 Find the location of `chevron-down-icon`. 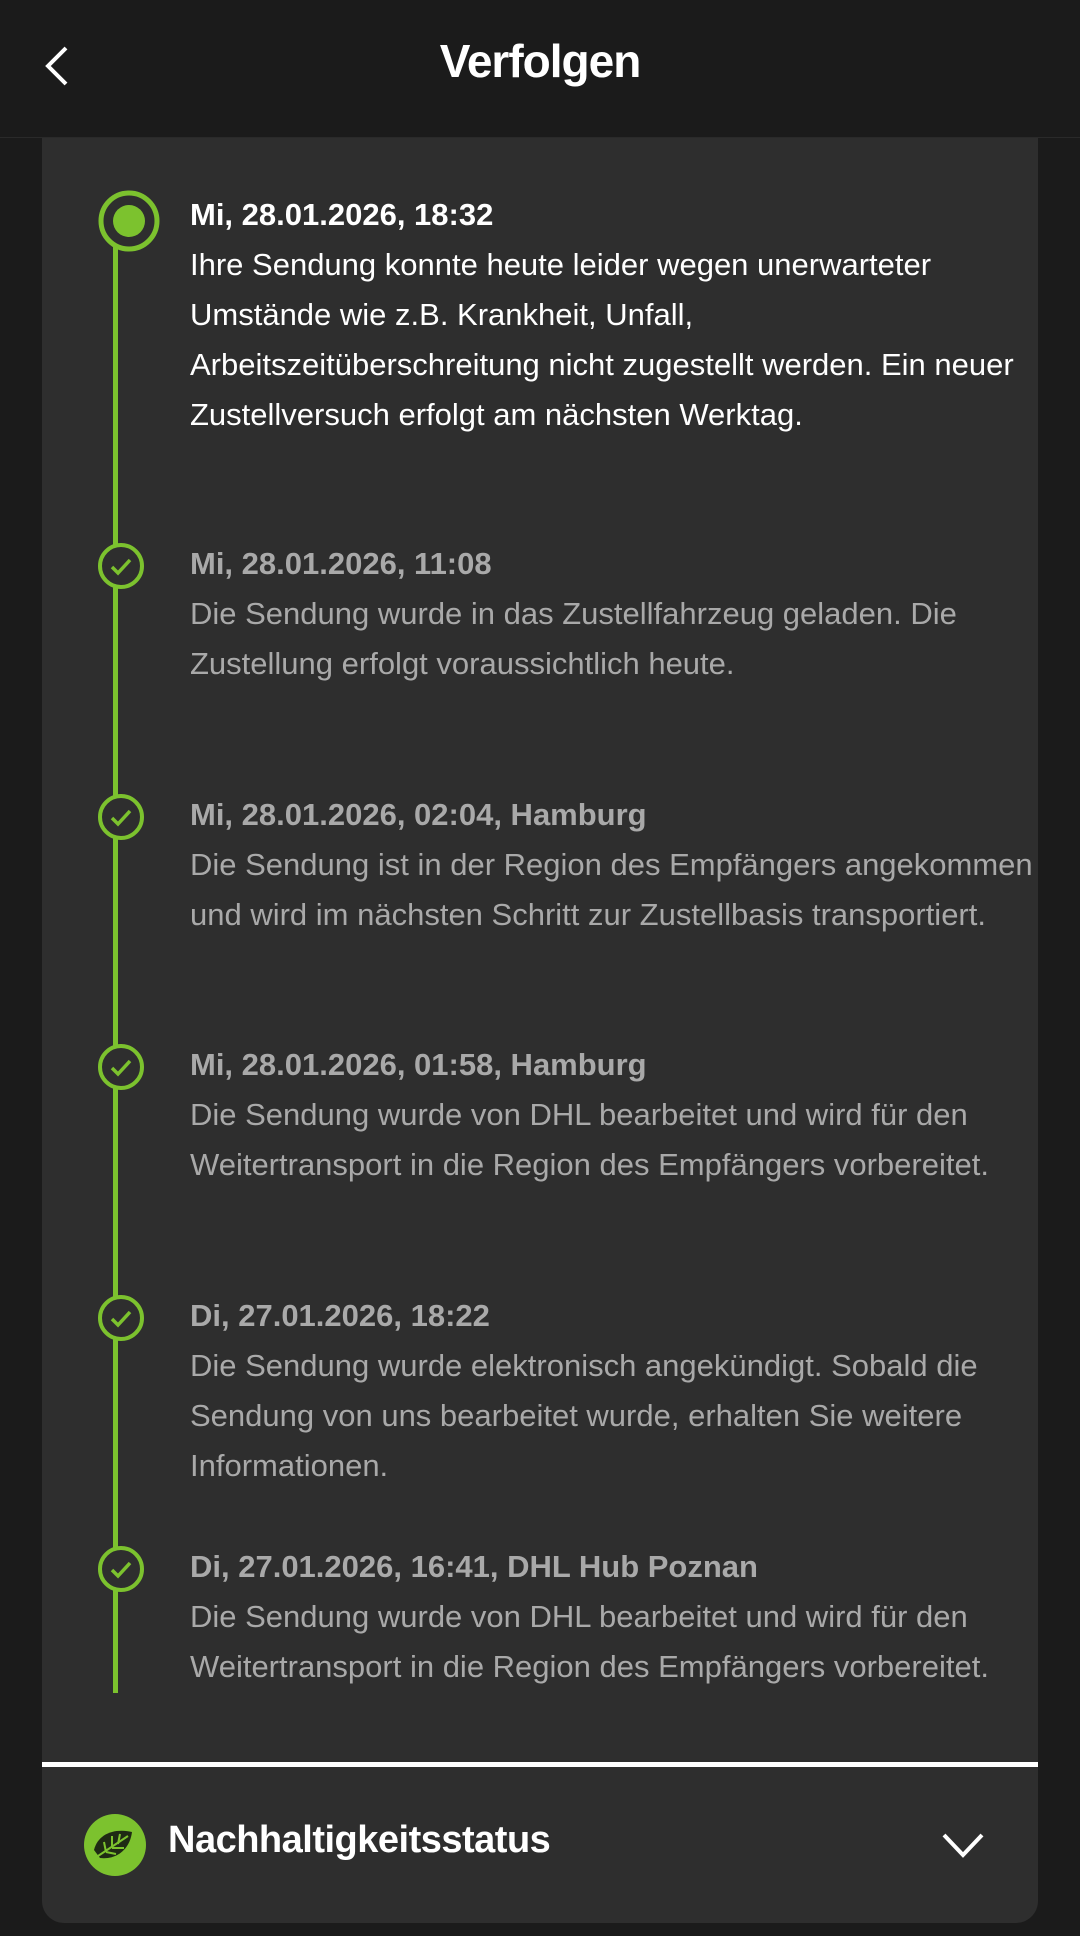

chevron-down-icon is located at coordinates (963, 1845).